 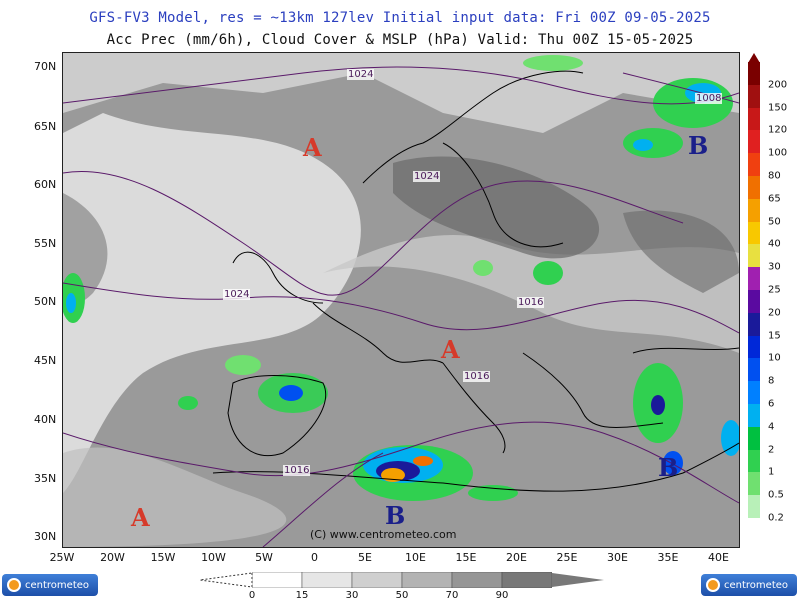 I want to click on legend-label: 80, so click(x=774, y=176).